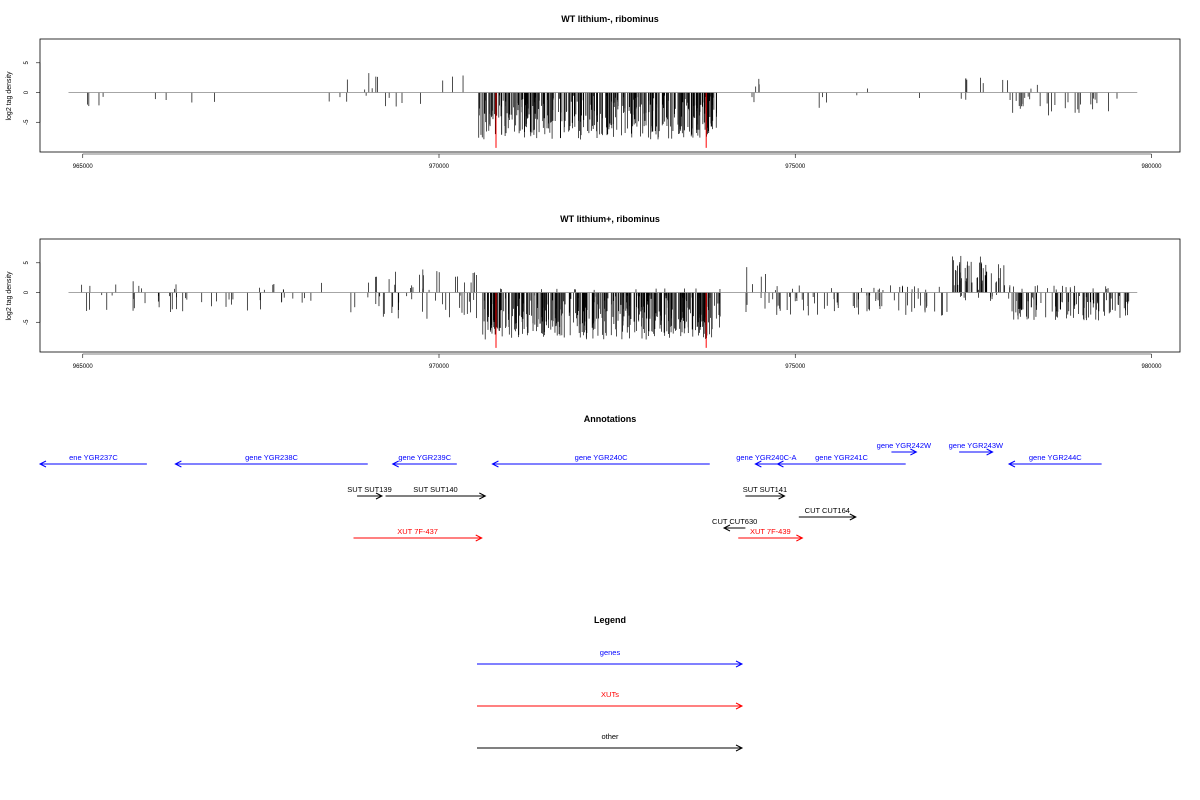  I want to click on legend-label: XUTs, so click(610, 694).